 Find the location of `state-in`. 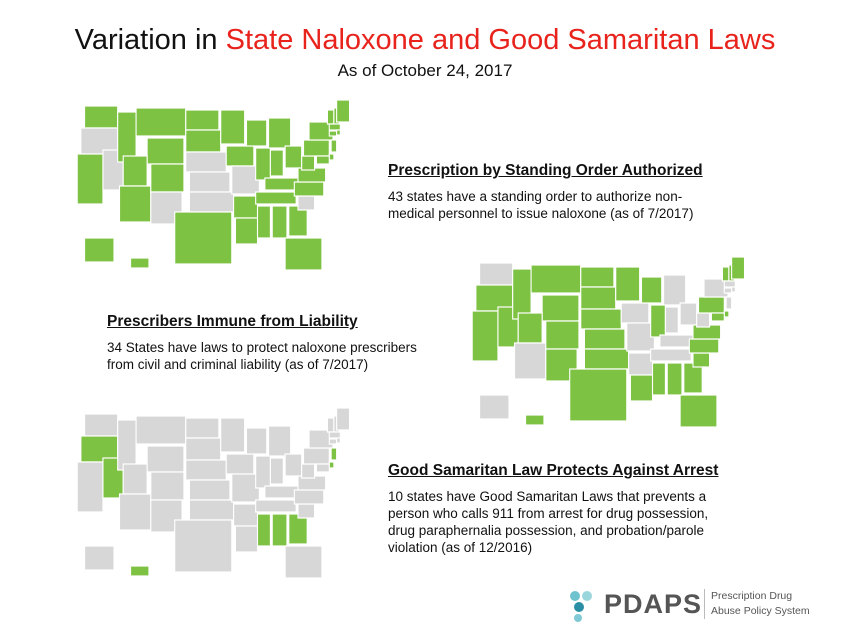

state-in is located at coordinates (671, 320).